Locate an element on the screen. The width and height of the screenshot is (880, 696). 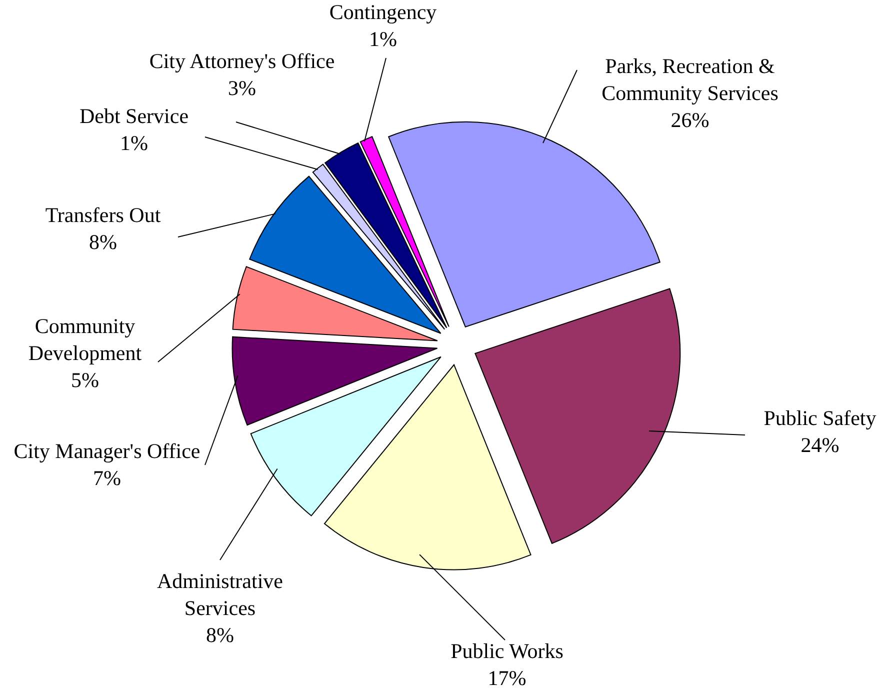
data-label: 7% is located at coordinates (107, 478).